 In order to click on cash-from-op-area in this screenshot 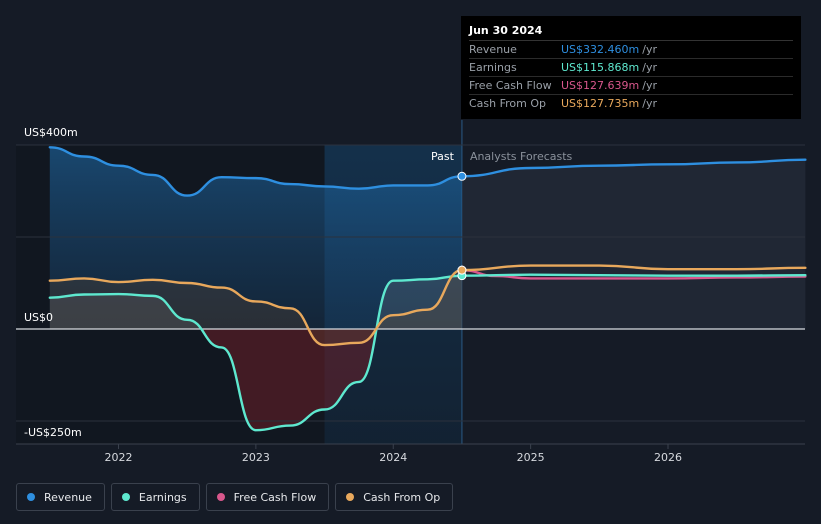, I will do `click(255, 308)`.